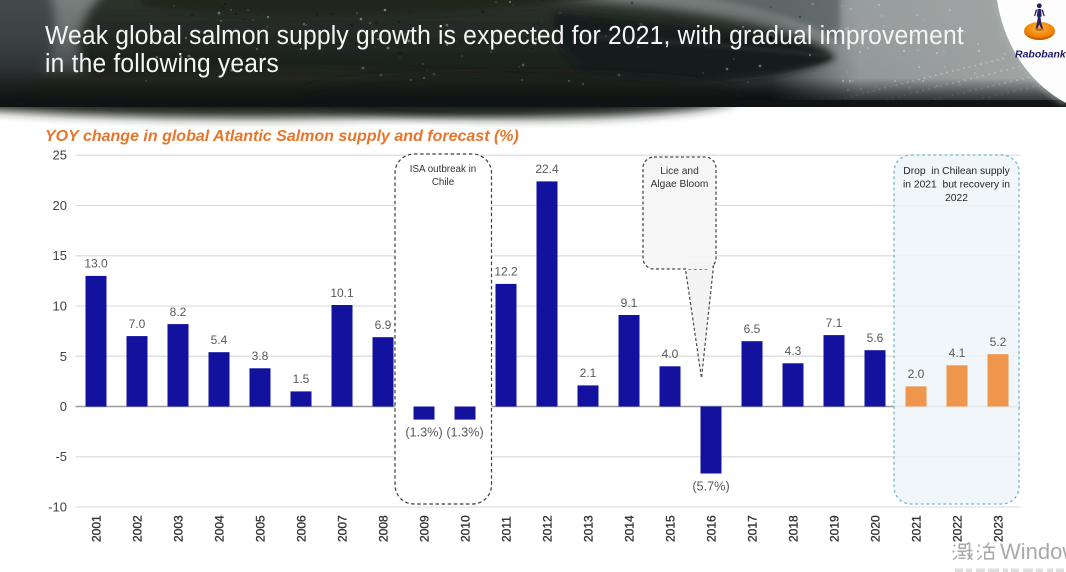 The width and height of the screenshot is (1066, 572). What do you see at coordinates (60, 306) in the screenshot?
I see `svg-text: 10` at bounding box center [60, 306].